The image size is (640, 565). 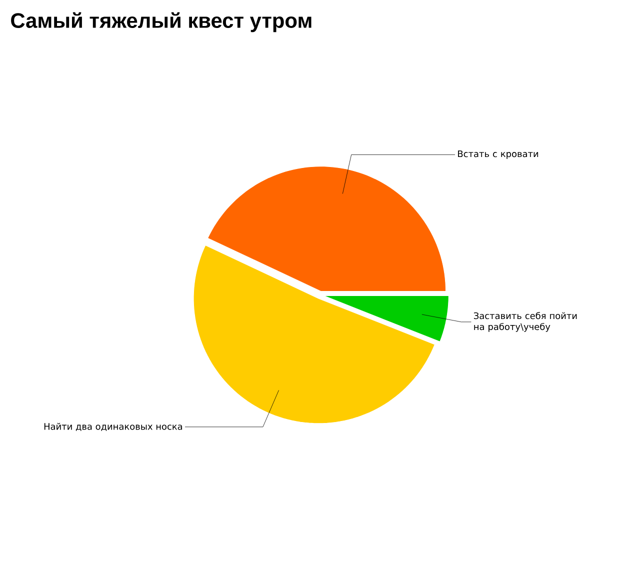 I want to click on slice-label: Встать с кровати, so click(x=498, y=154).